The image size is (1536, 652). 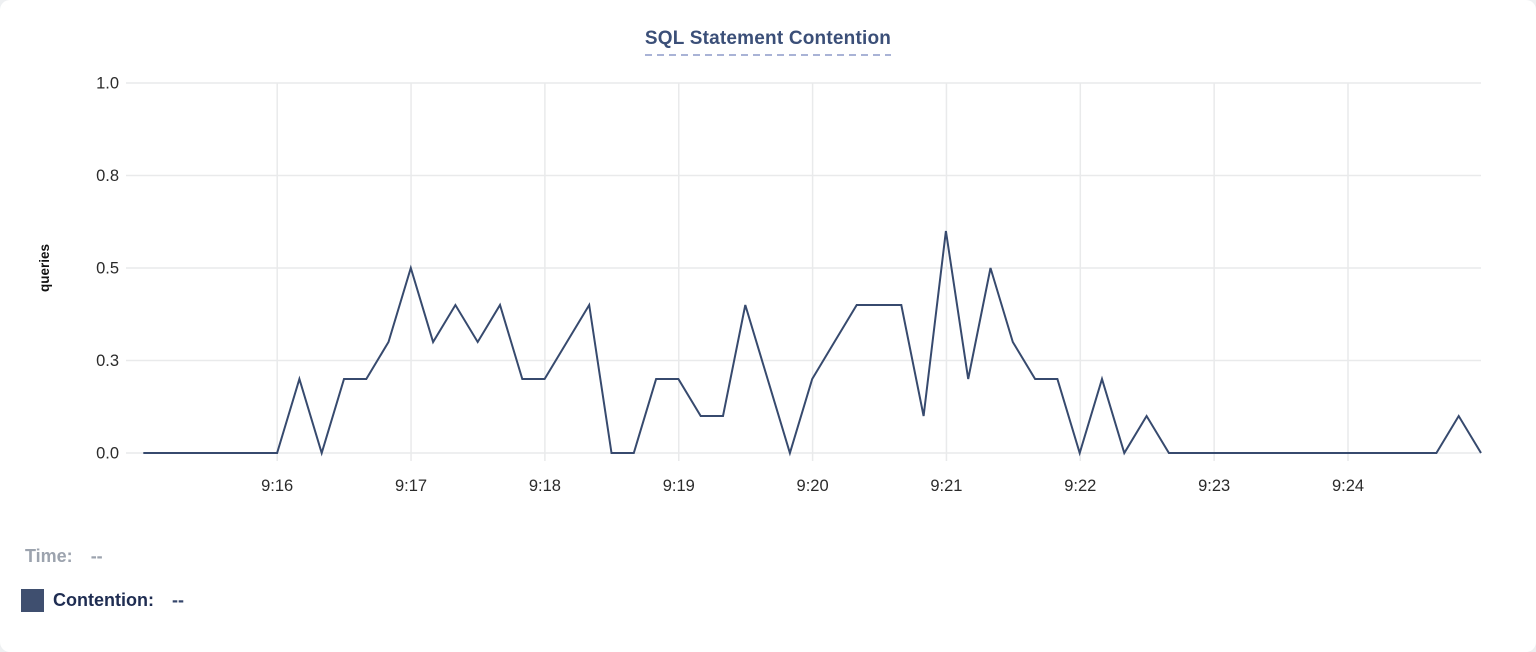 I want to click on chart-title: SQL Statement Contention, so click(x=768, y=42).